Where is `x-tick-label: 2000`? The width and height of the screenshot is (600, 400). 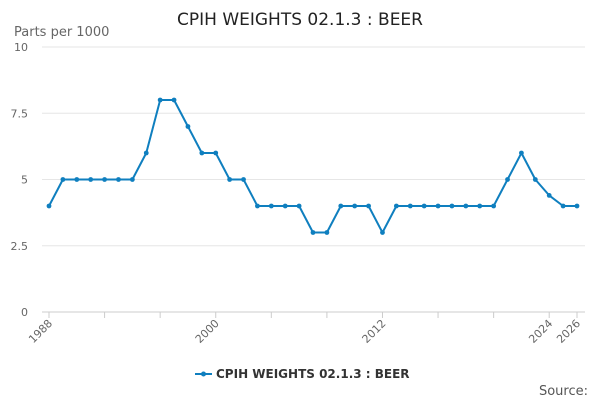
x-tick-label: 2000 is located at coordinates (207, 331).